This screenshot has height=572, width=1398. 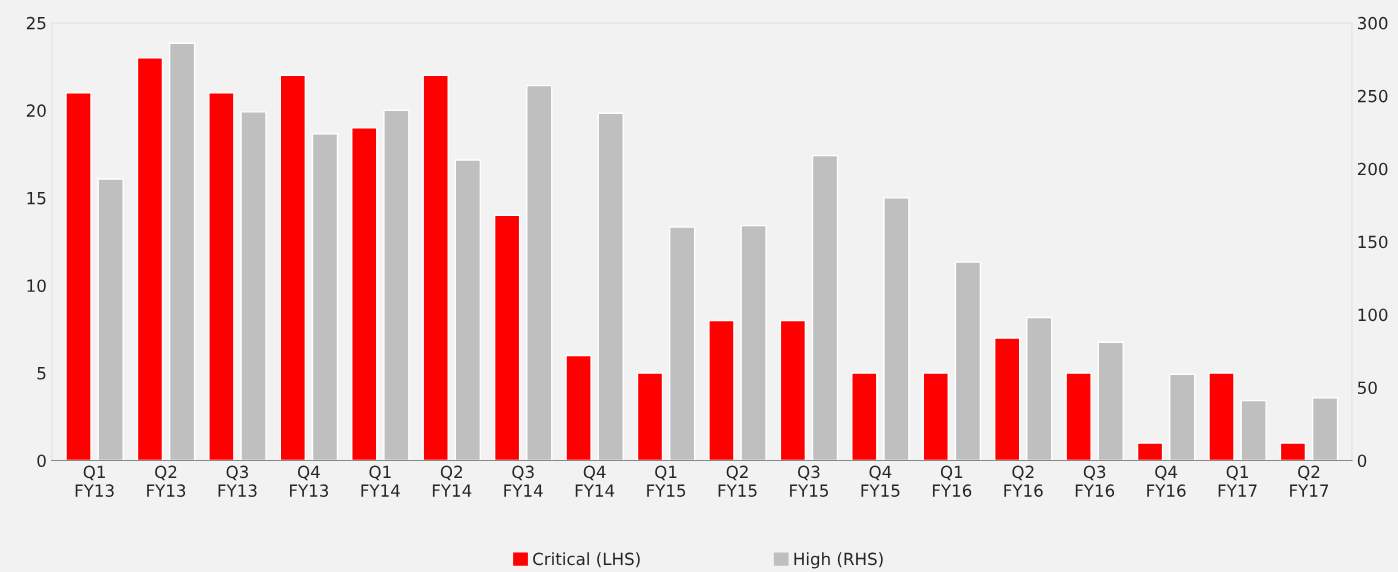 What do you see at coordinates (1023, 481) in the screenshot?
I see `x-tick-label: Q2 FY16` at bounding box center [1023, 481].